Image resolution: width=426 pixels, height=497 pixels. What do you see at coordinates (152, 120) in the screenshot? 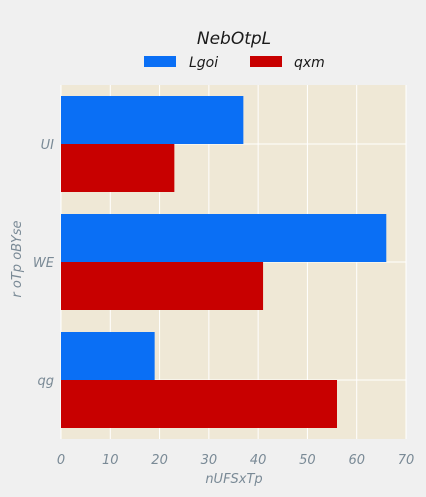
I see `bar-Lgoi-UI` at bounding box center [152, 120].